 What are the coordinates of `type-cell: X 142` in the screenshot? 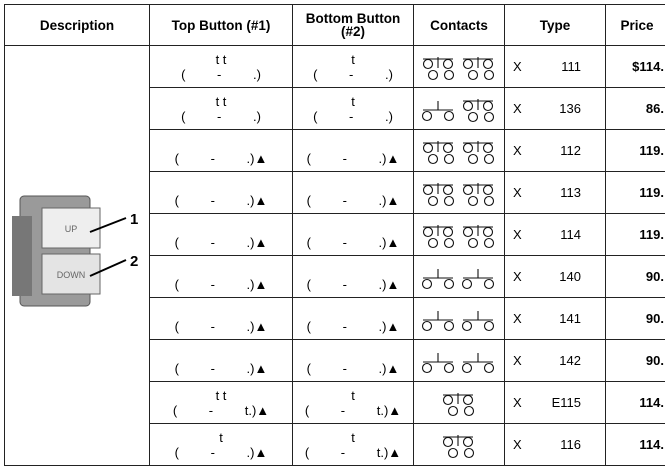 It's located at (555, 360).